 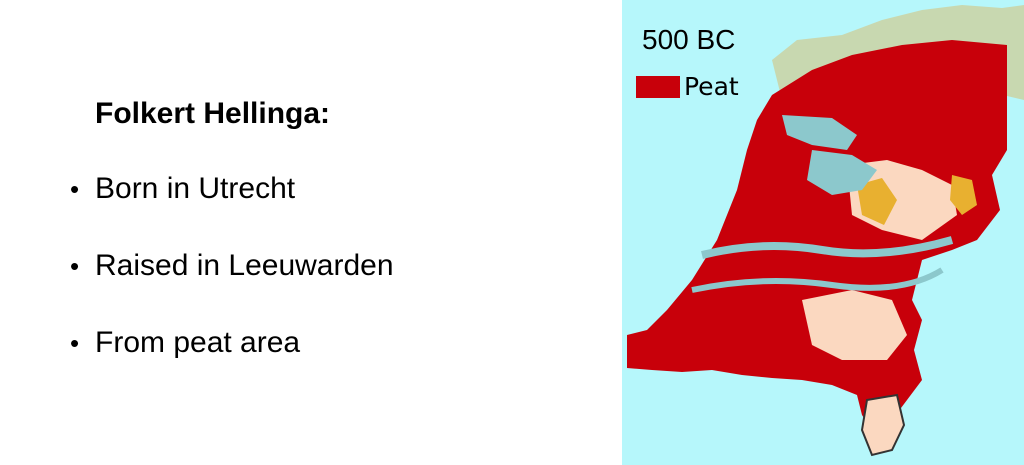 What do you see at coordinates (198, 342) in the screenshot?
I see `bullet-text: From peat area` at bounding box center [198, 342].